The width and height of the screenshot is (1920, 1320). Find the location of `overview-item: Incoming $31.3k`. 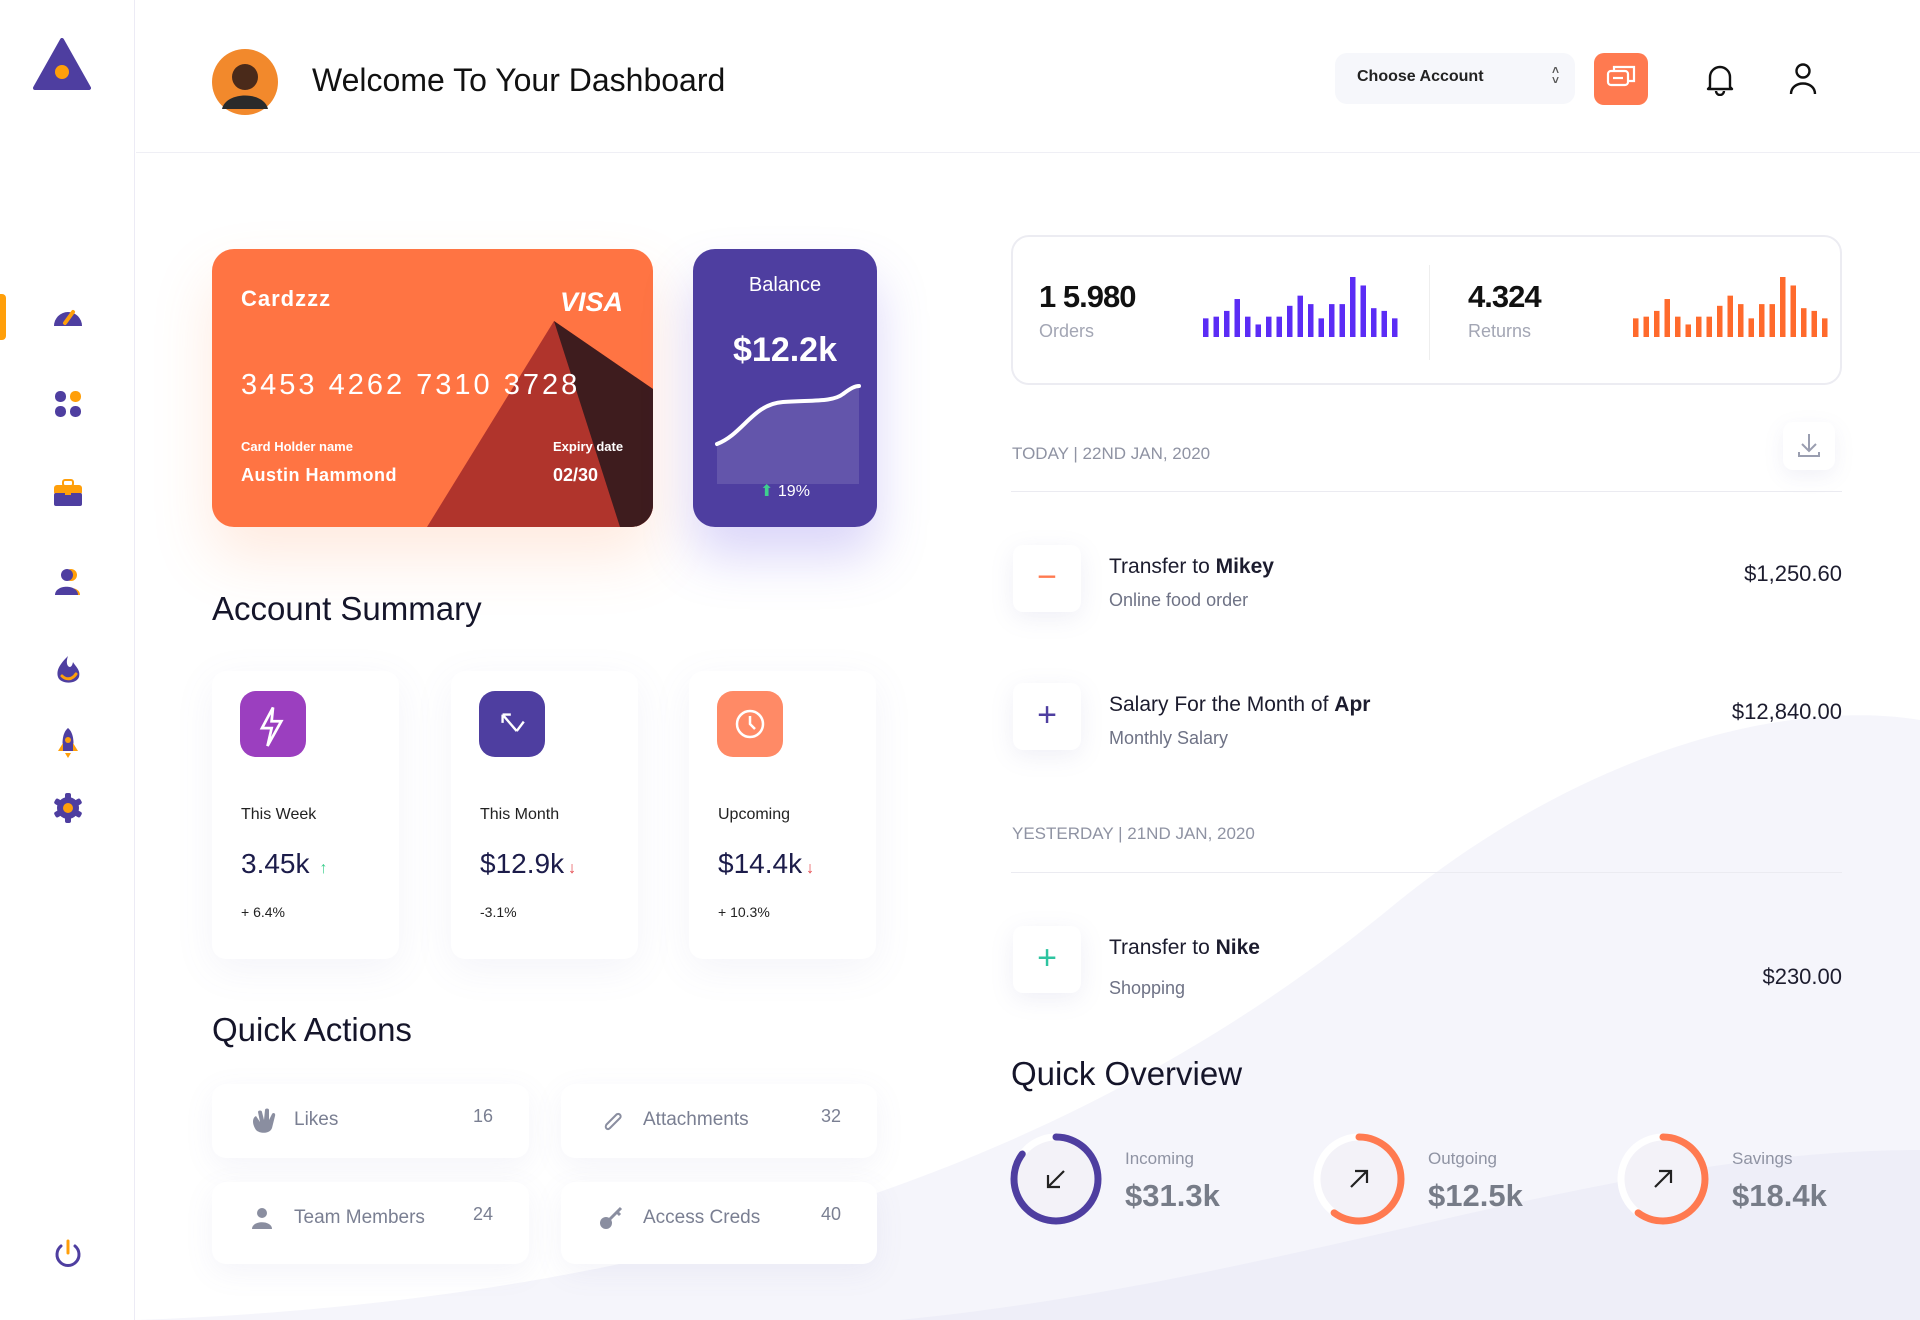

overview-item: Incoming $31.3k is located at coordinates (1156, 1179).